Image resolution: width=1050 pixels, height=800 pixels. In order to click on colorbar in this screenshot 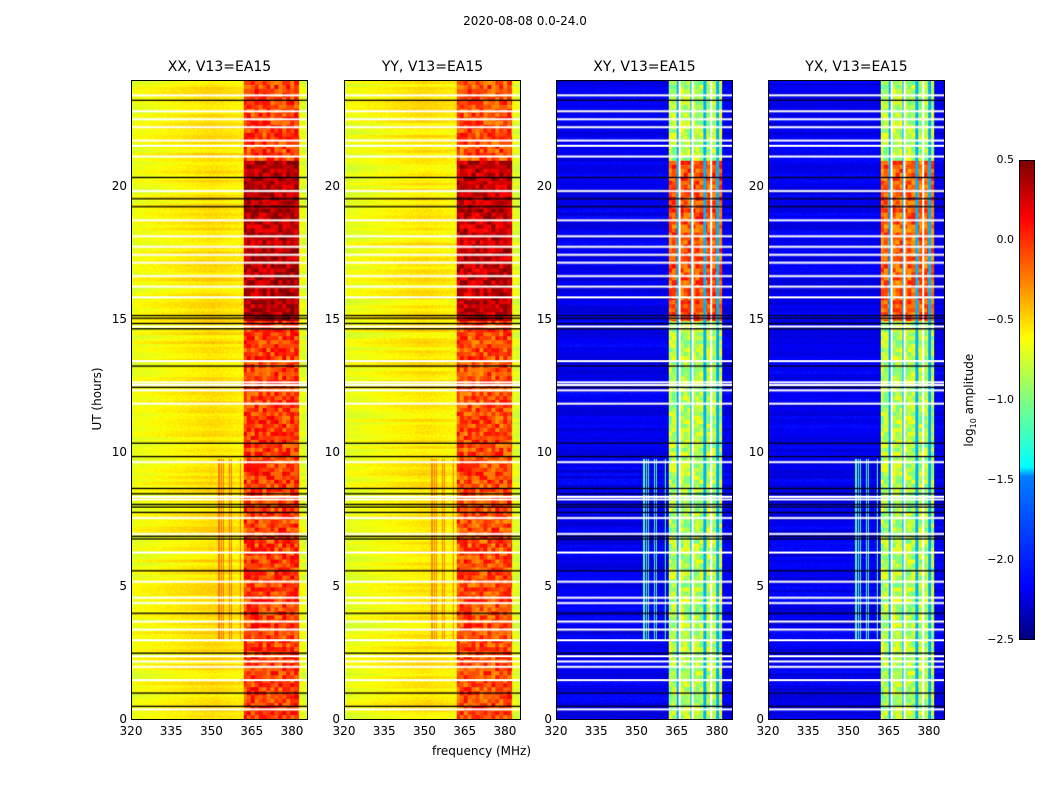, I will do `click(1027, 400)`.